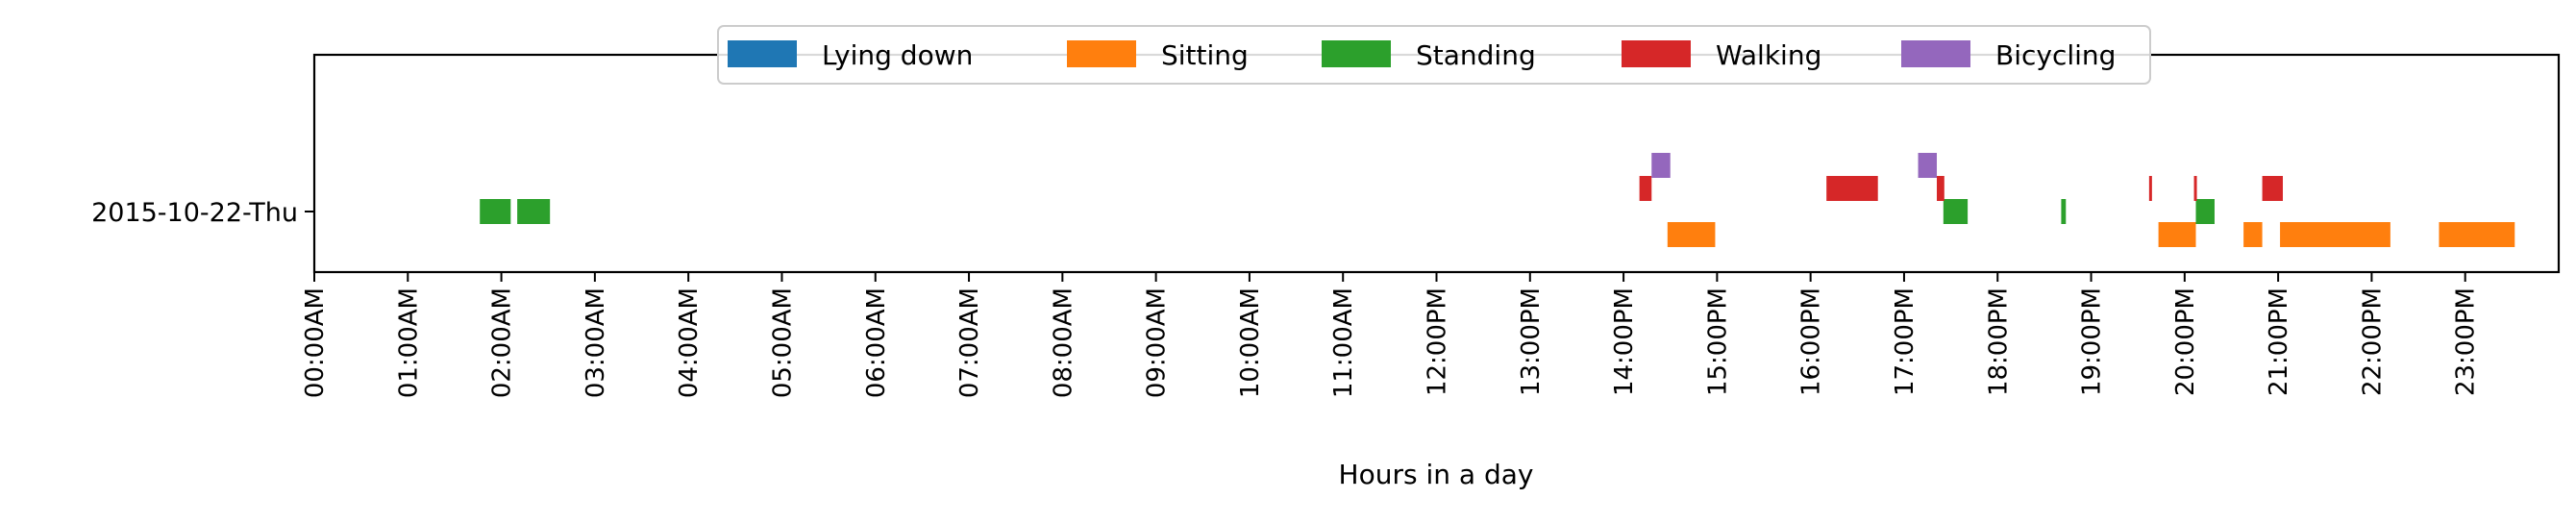 The height and width of the screenshot is (524, 2576). Describe the element at coordinates (689, 342) in the screenshot. I see `x-tick-label: 04:00AM` at that location.